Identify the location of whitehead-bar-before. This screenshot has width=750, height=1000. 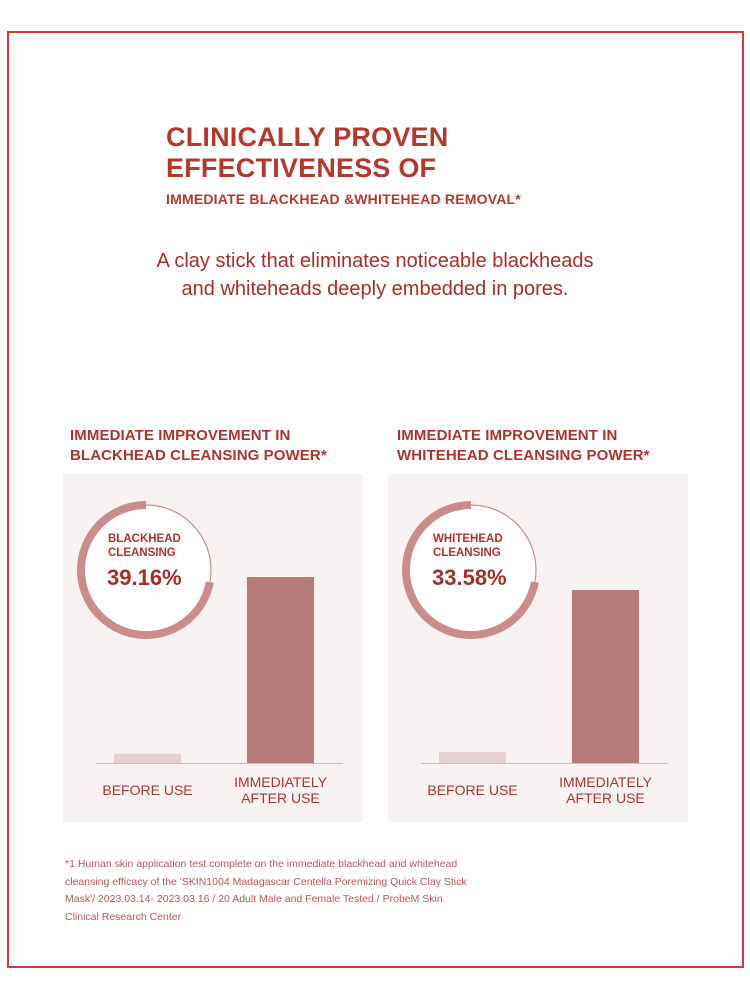
(472, 757).